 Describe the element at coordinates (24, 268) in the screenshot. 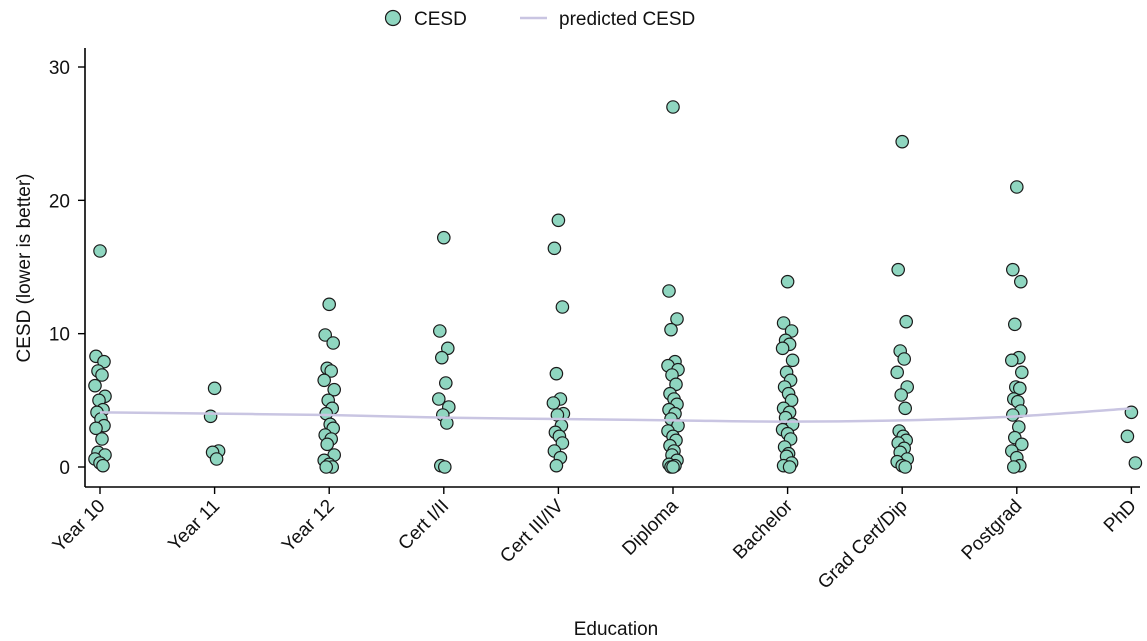

I see `y-axis-title: CESD (lower is better)` at that location.